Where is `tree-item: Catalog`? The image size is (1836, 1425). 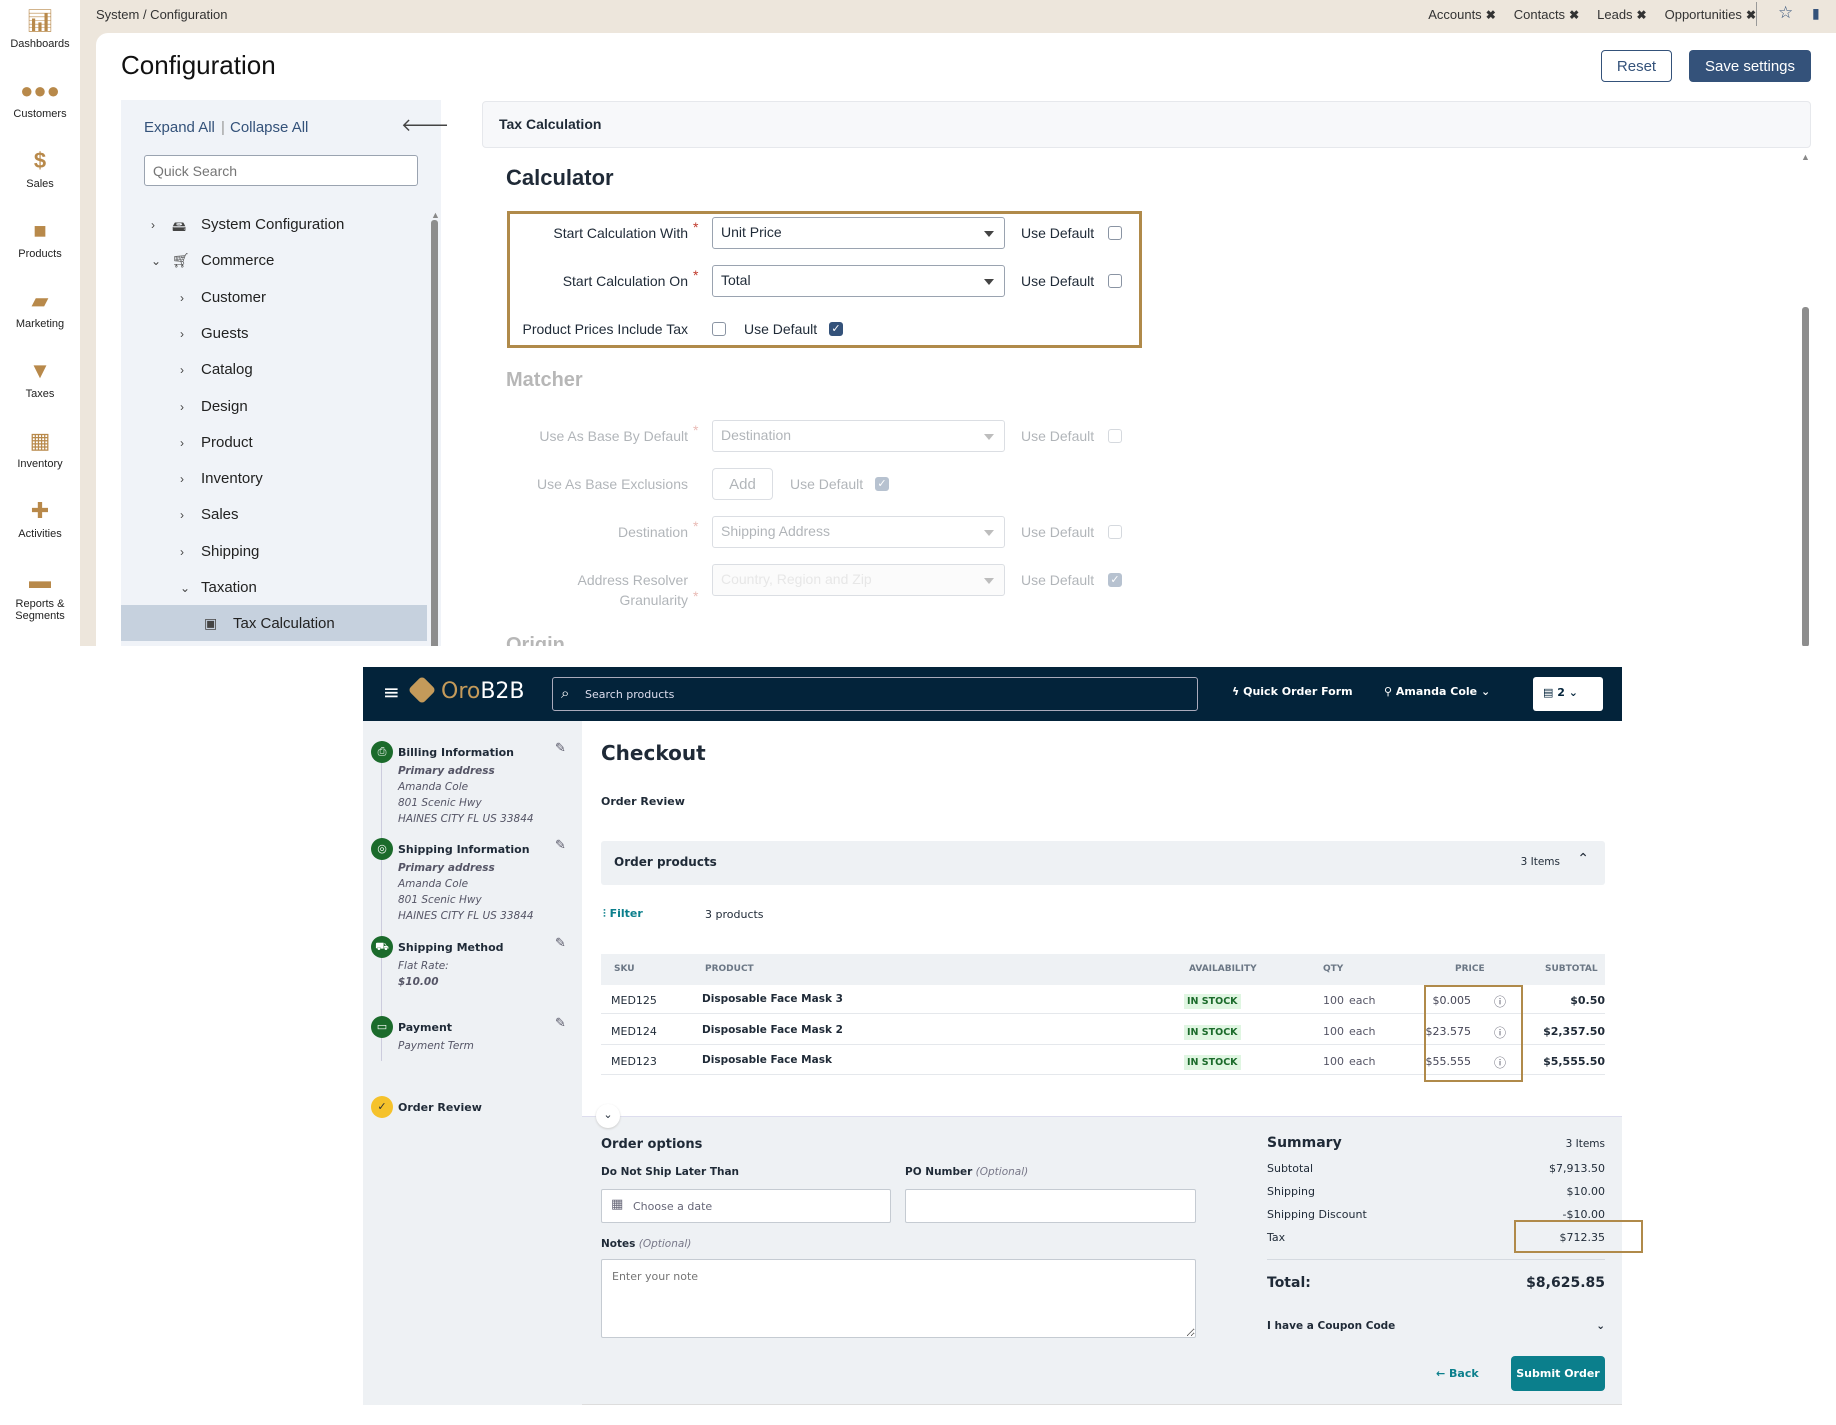
tree-item: Catalog is located at coordinates (227, 370).